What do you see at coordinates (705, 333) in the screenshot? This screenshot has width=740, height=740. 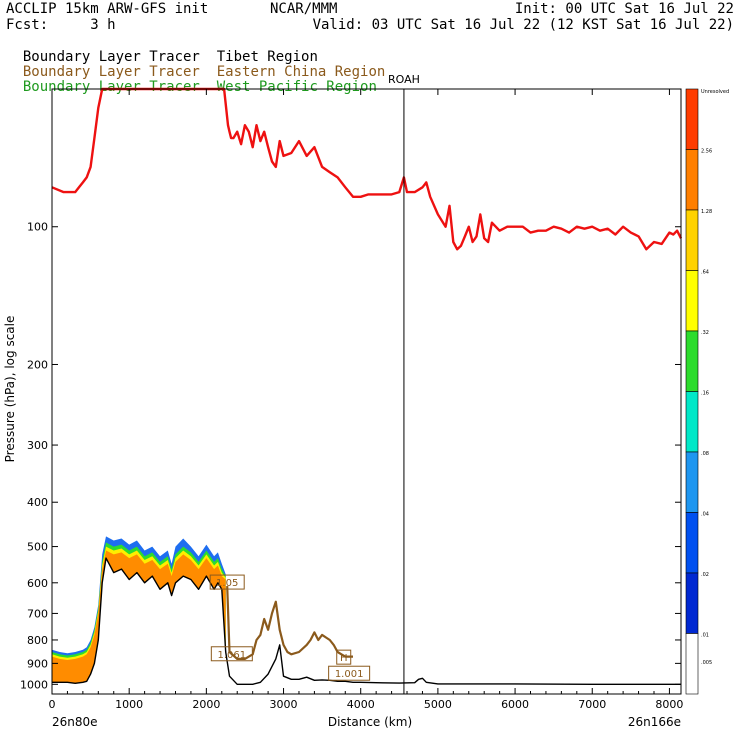 I see `colorbar-label-4: .32` at bounding box center [705, 333].